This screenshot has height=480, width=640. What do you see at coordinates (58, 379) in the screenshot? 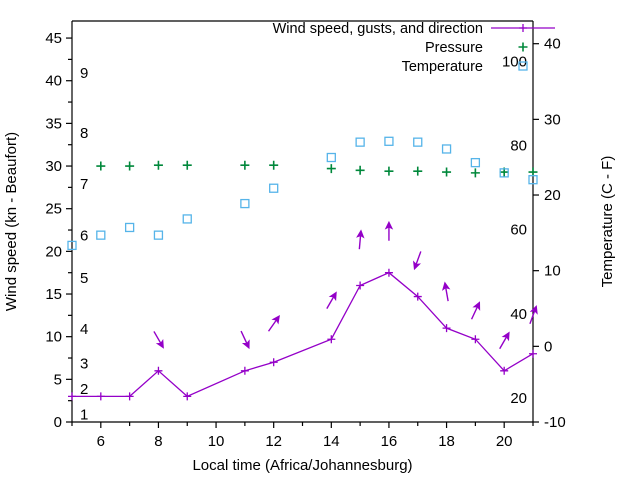
I see `y-tick-label: 5` at bounding box center [58, 379].